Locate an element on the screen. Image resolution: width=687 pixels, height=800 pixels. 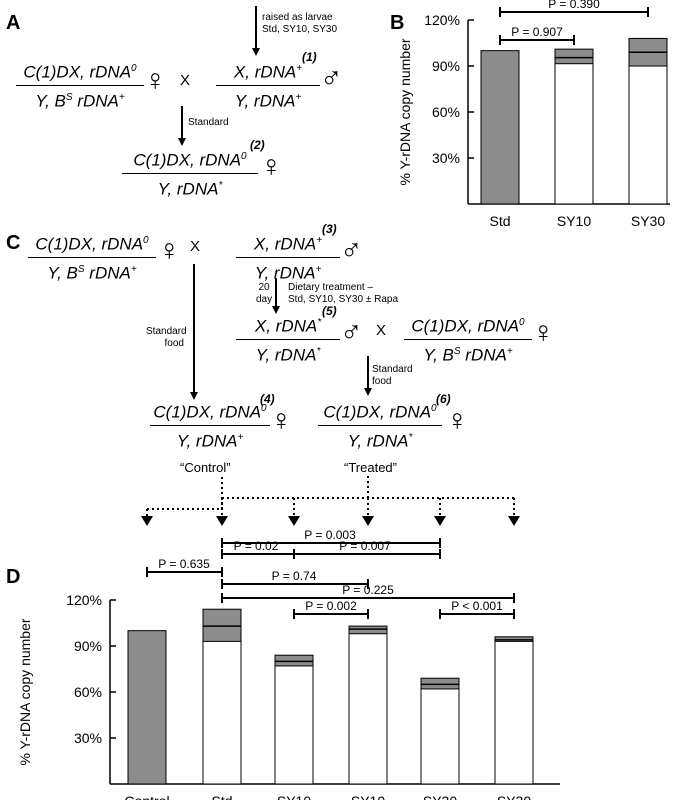
comparison-p-value: P = 0.225 is located at coordinates (368, 590).